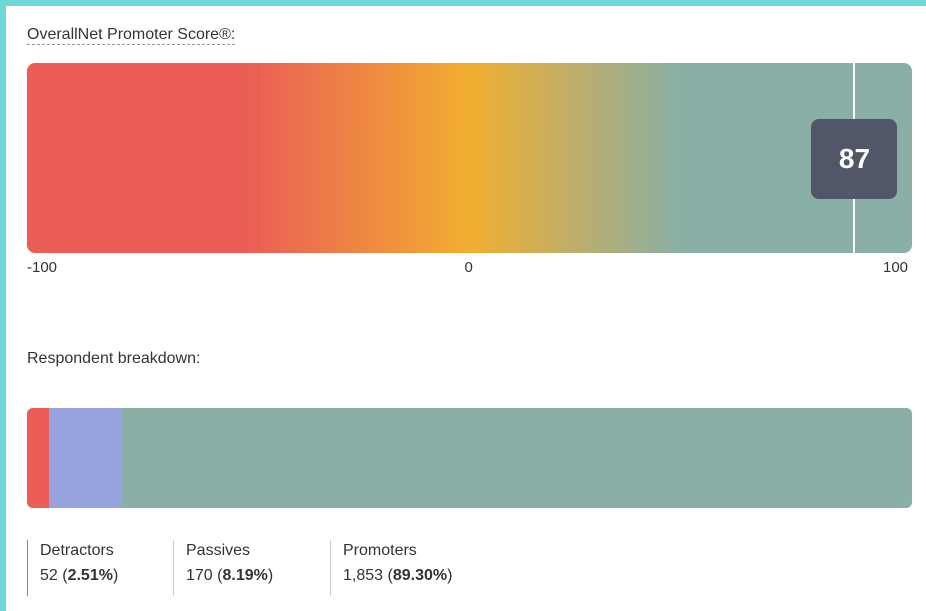 The image size is (926, 611). Describe the element at coordinates (896, 267) in the screenshot. I see `gauge-tick-max: 100` at that location.